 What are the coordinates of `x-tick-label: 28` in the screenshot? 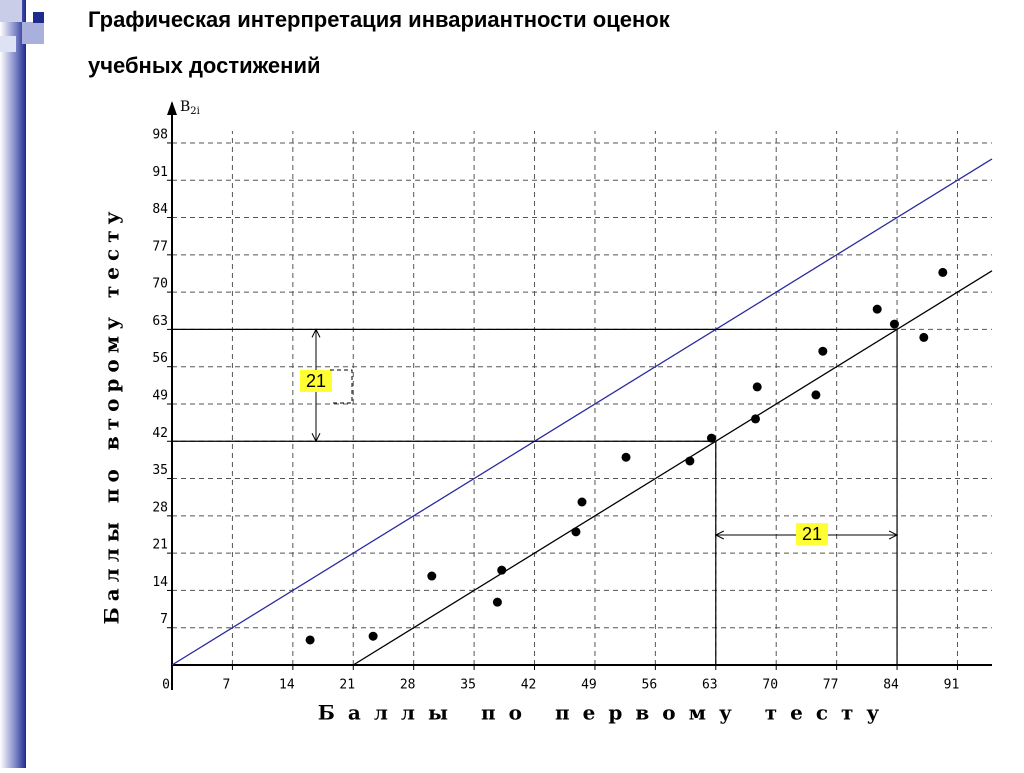 It's located at (408, 685).